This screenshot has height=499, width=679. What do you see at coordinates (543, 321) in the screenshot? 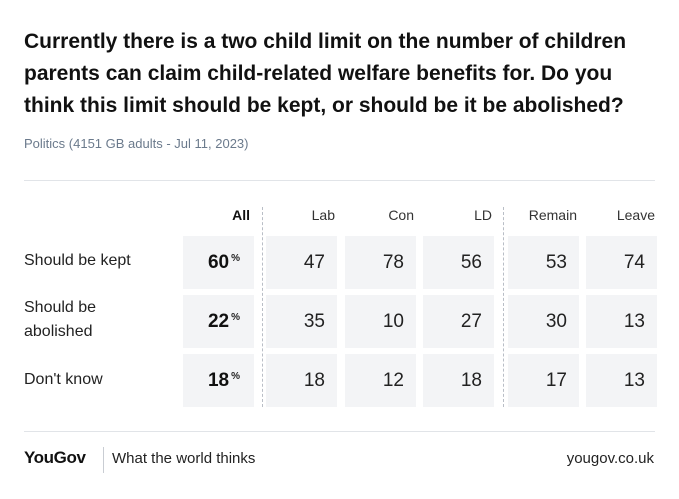
I see `cell-remain: 30` at bounding box center [543, 321].